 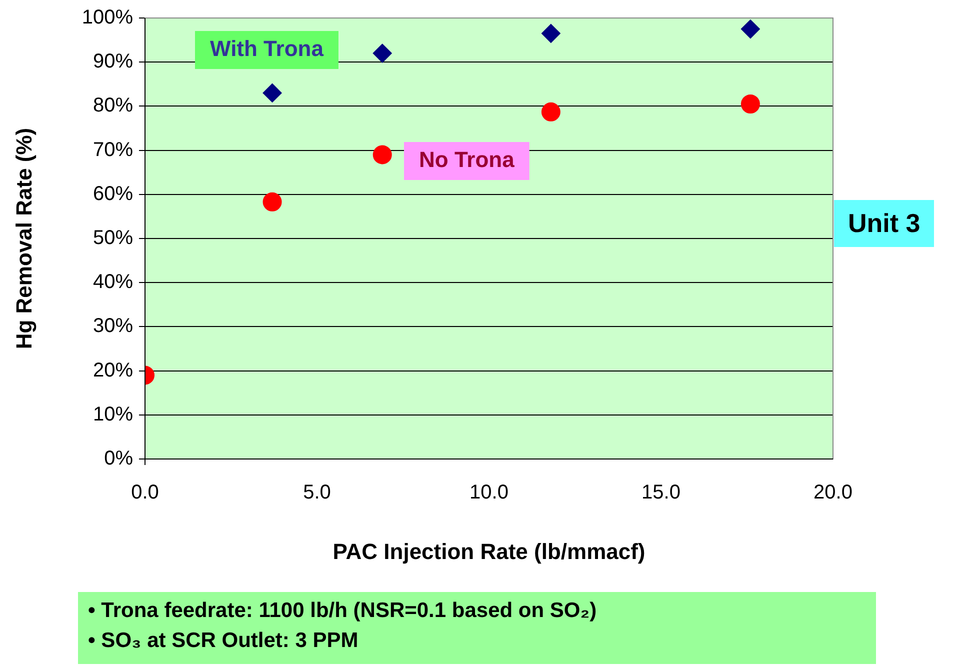 What do you see at coordinates (119, 459) in the screenshot?
I see `y-tick-label: 0%` at bounding box center [119, 459].